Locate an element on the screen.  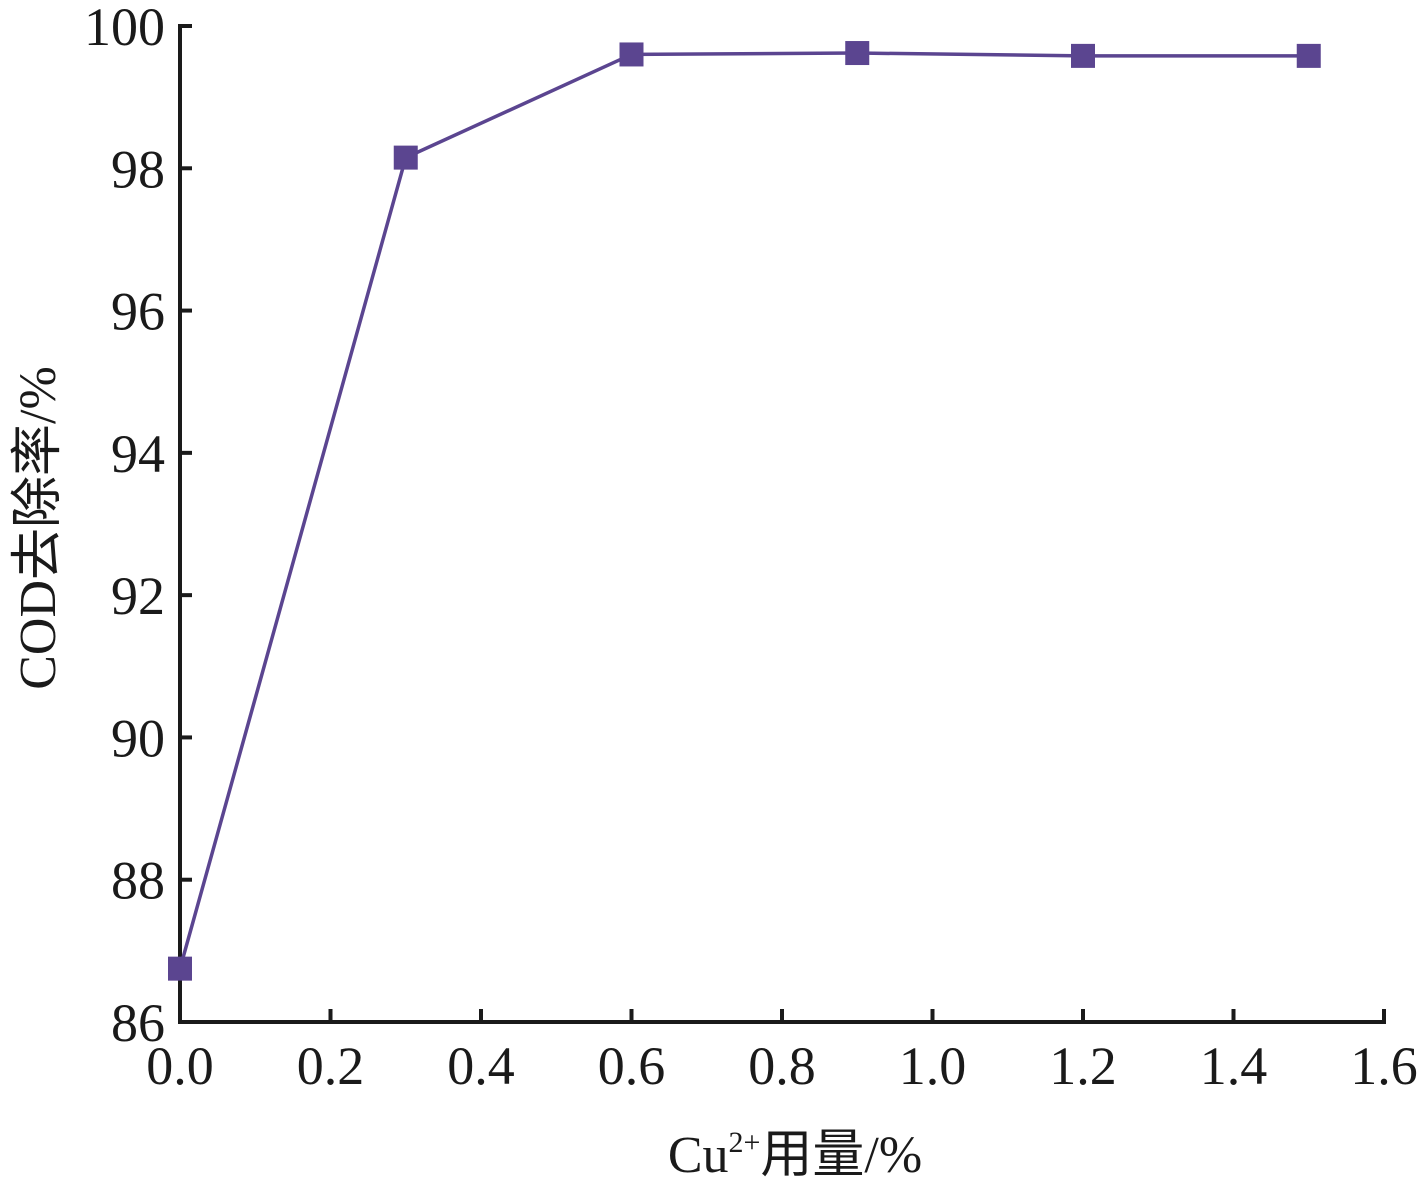
x-axis-title-superscript: 2+ is located at coordinates (745, 1142).